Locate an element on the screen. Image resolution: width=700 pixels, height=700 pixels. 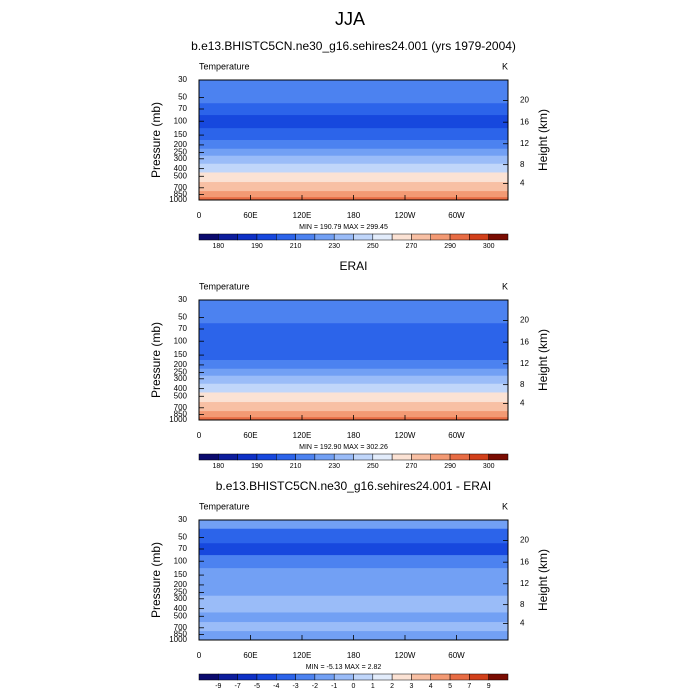
y-tick-label: 850 is located at coordinates (181, 414).